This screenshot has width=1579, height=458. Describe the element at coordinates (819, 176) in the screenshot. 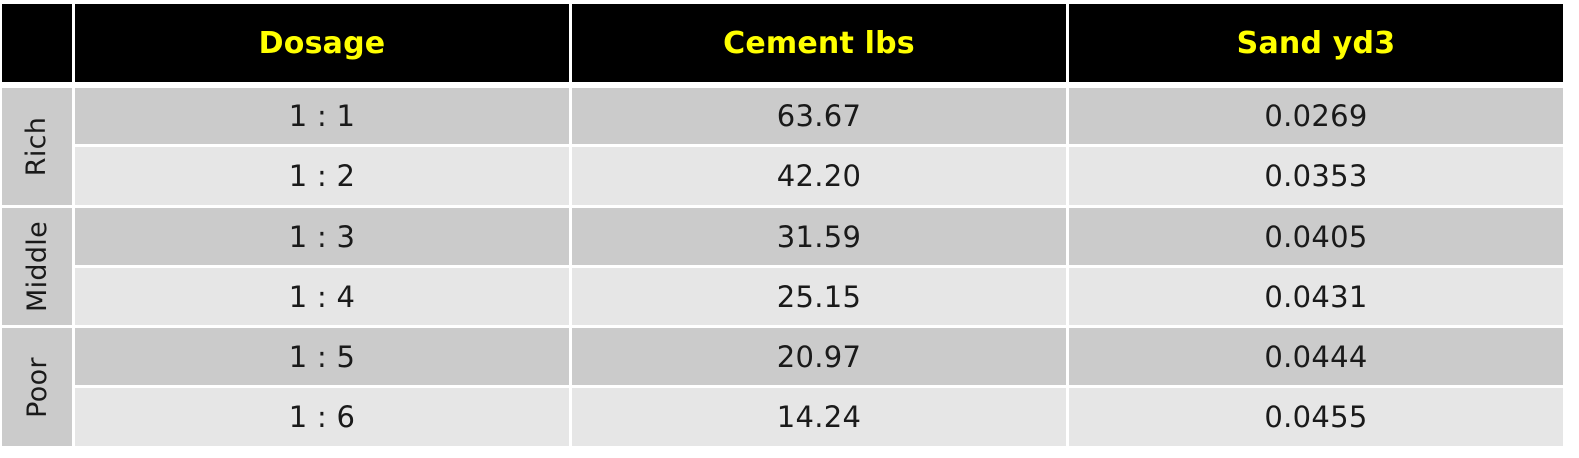

I see `table-row-2-cement: 42.20` at that location.